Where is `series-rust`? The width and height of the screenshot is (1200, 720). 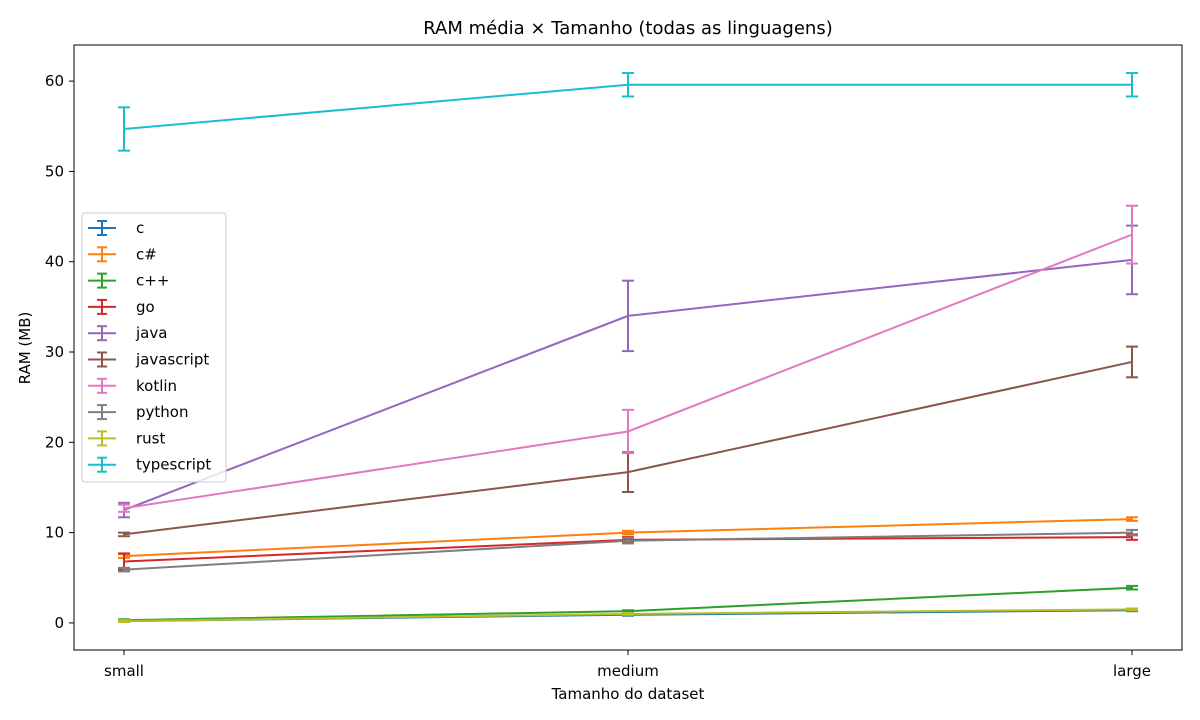
series-rust is located at coordinates (628, 615).